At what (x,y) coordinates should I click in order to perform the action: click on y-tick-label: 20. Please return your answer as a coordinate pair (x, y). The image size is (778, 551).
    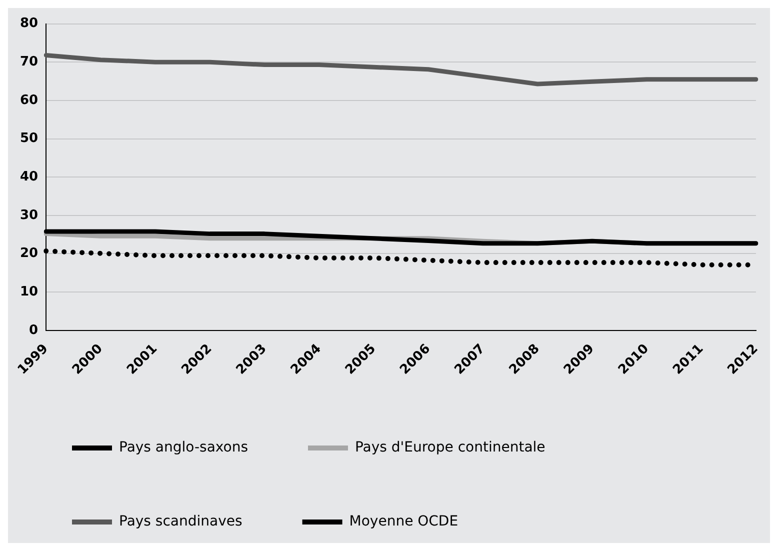
    Looking at the image, I should click on (29, 254).